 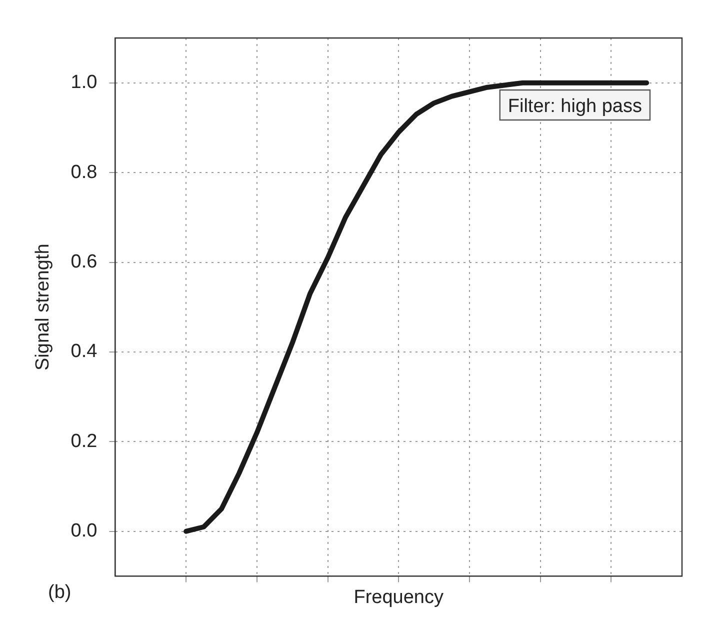 I want to click on y-tick-label: 0.6, so click(x=84, y=261).